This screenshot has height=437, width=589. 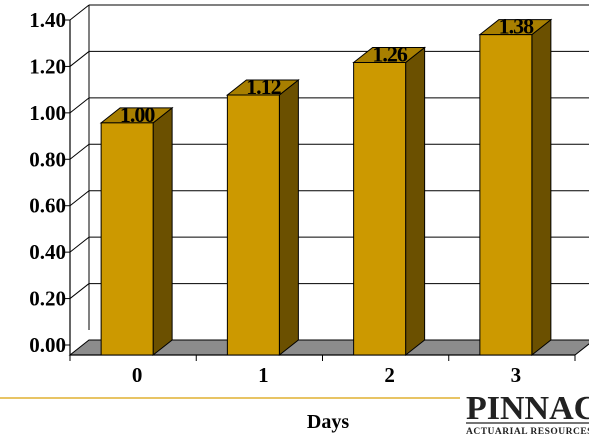 What do you see at coordinates (264, 86) in the screenshot?
I see `data-label: 1.12` at bounding box center [264, 86].